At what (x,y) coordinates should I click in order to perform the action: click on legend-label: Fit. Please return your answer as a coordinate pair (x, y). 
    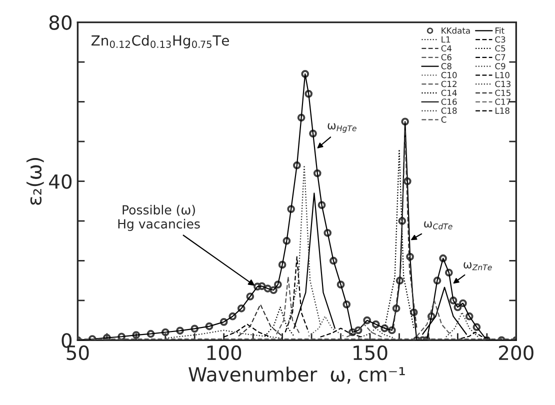
    Looking at the image, I should click on (500, 30).